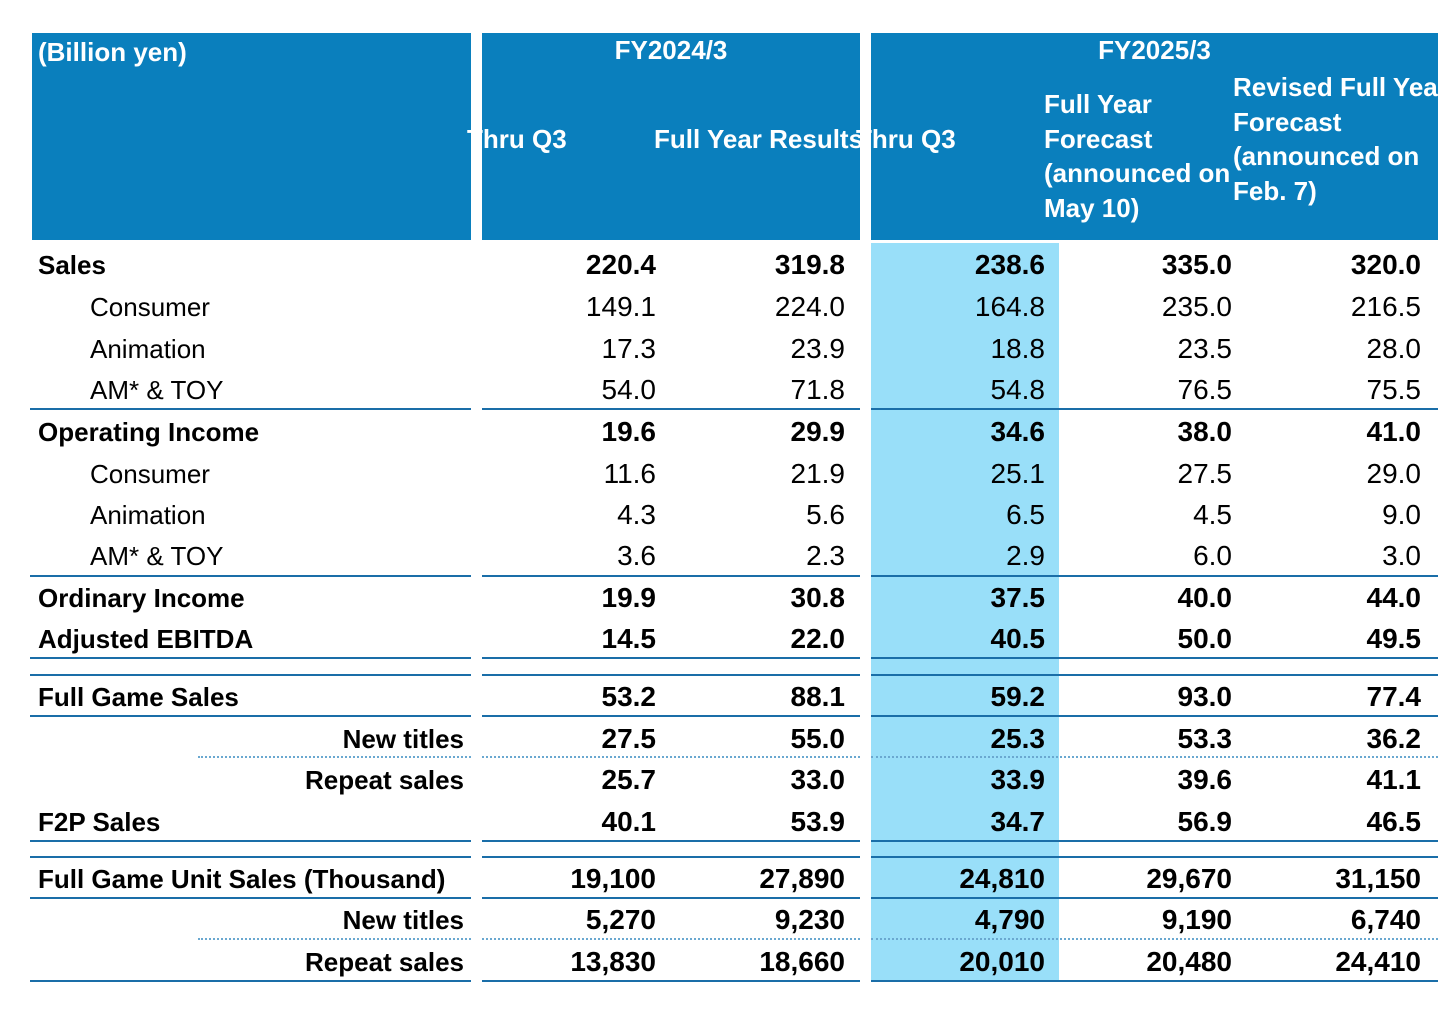  Describe the element at coordinates (1002, 878) in the screenshot. I see `table-cell: 24,810` at that location.